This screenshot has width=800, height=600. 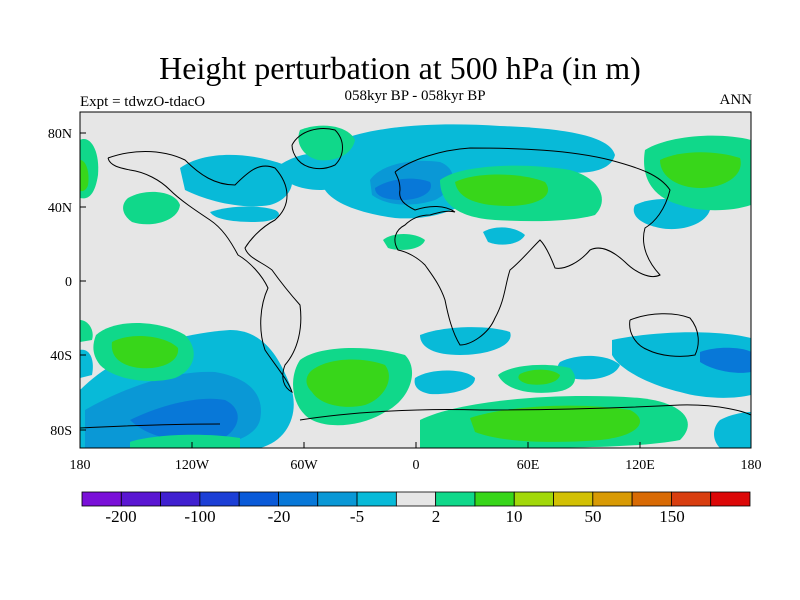 What do you see at coordinates (400, 68) in the screenshot?
I see `map-title: Height perturbation at 500 hPa (in m)` at bounding box center [400, 68].